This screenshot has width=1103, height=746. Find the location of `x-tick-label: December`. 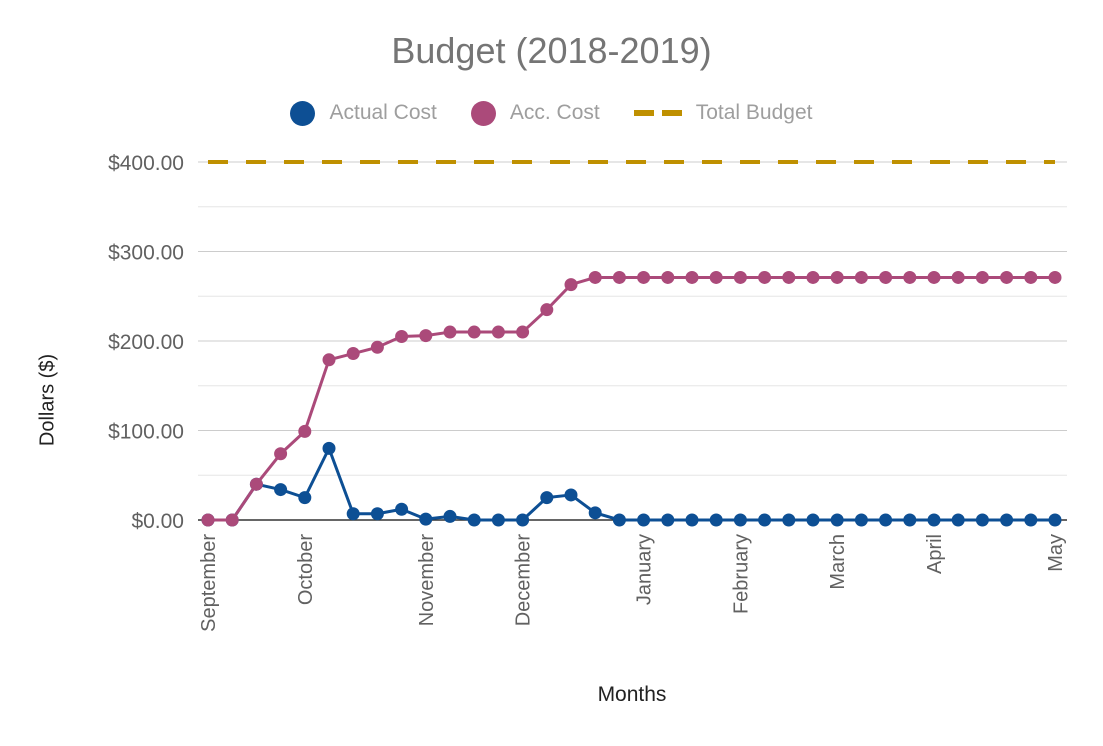

x-tick-label: December is located at coordinates (524, 580).